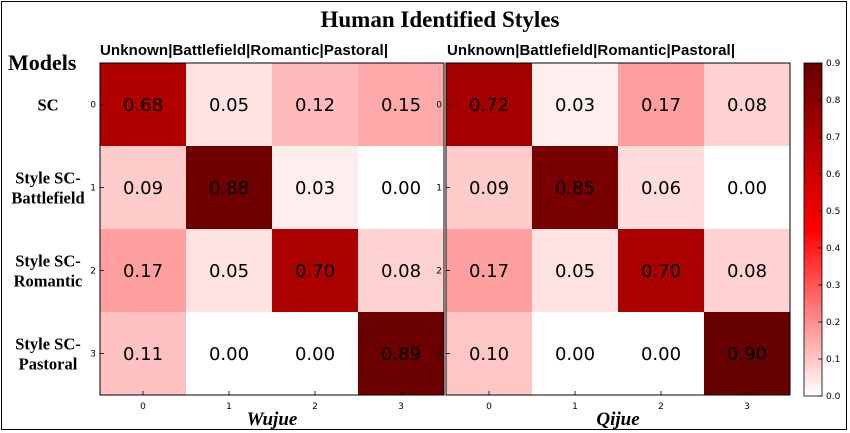 This screenshot has width=850, height=433. I want to click on cell-value-label: 0.72, so click(489, 105).